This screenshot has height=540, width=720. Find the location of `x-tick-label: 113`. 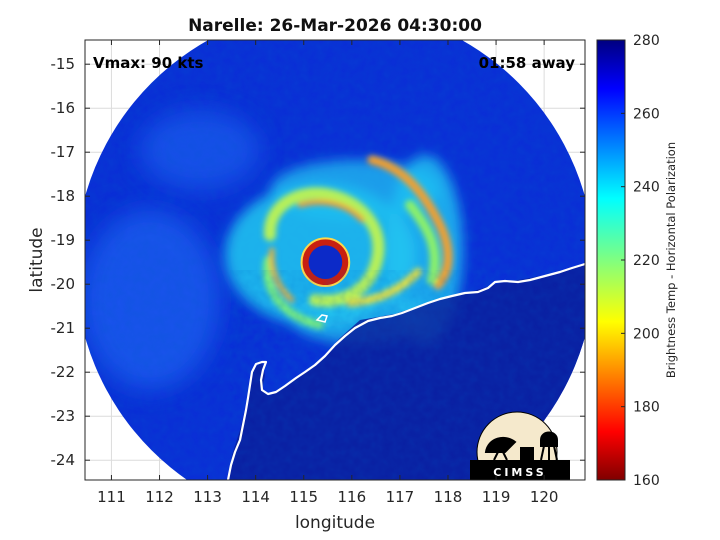

x-tick-label: 113 is located at coordinates (207, 497).